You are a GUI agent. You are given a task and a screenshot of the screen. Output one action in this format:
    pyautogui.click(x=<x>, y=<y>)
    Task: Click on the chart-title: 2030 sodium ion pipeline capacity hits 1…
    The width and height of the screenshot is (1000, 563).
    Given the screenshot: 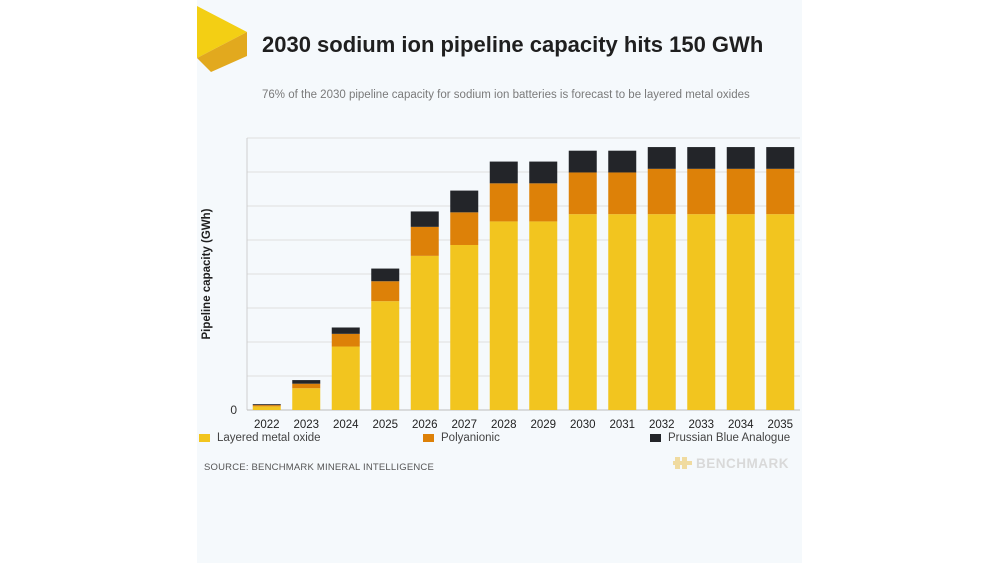 What is the action you would take?
    pyautogui.click(x=513, y=44)
    